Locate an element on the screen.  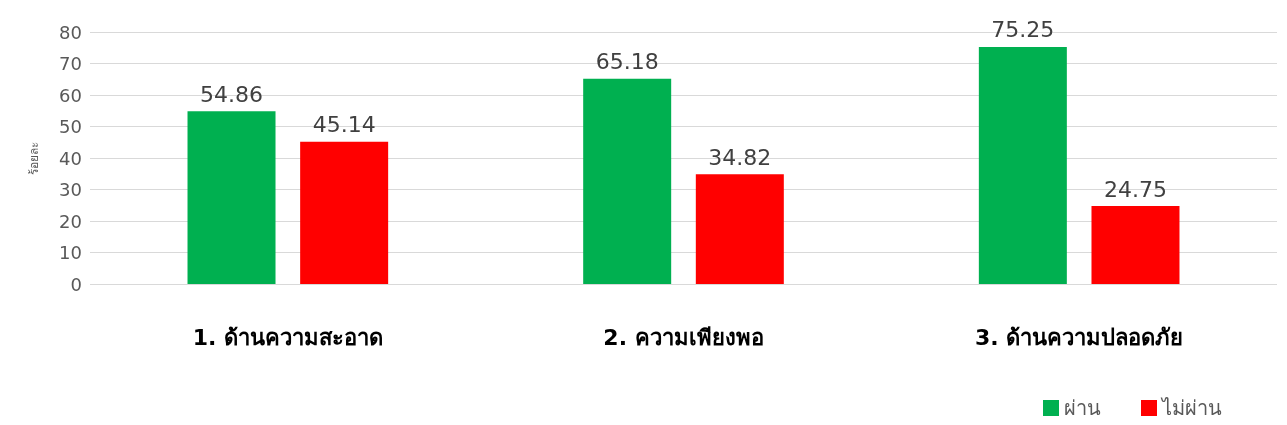
data-label: 75.25 is located at coordinates (1023, 30).